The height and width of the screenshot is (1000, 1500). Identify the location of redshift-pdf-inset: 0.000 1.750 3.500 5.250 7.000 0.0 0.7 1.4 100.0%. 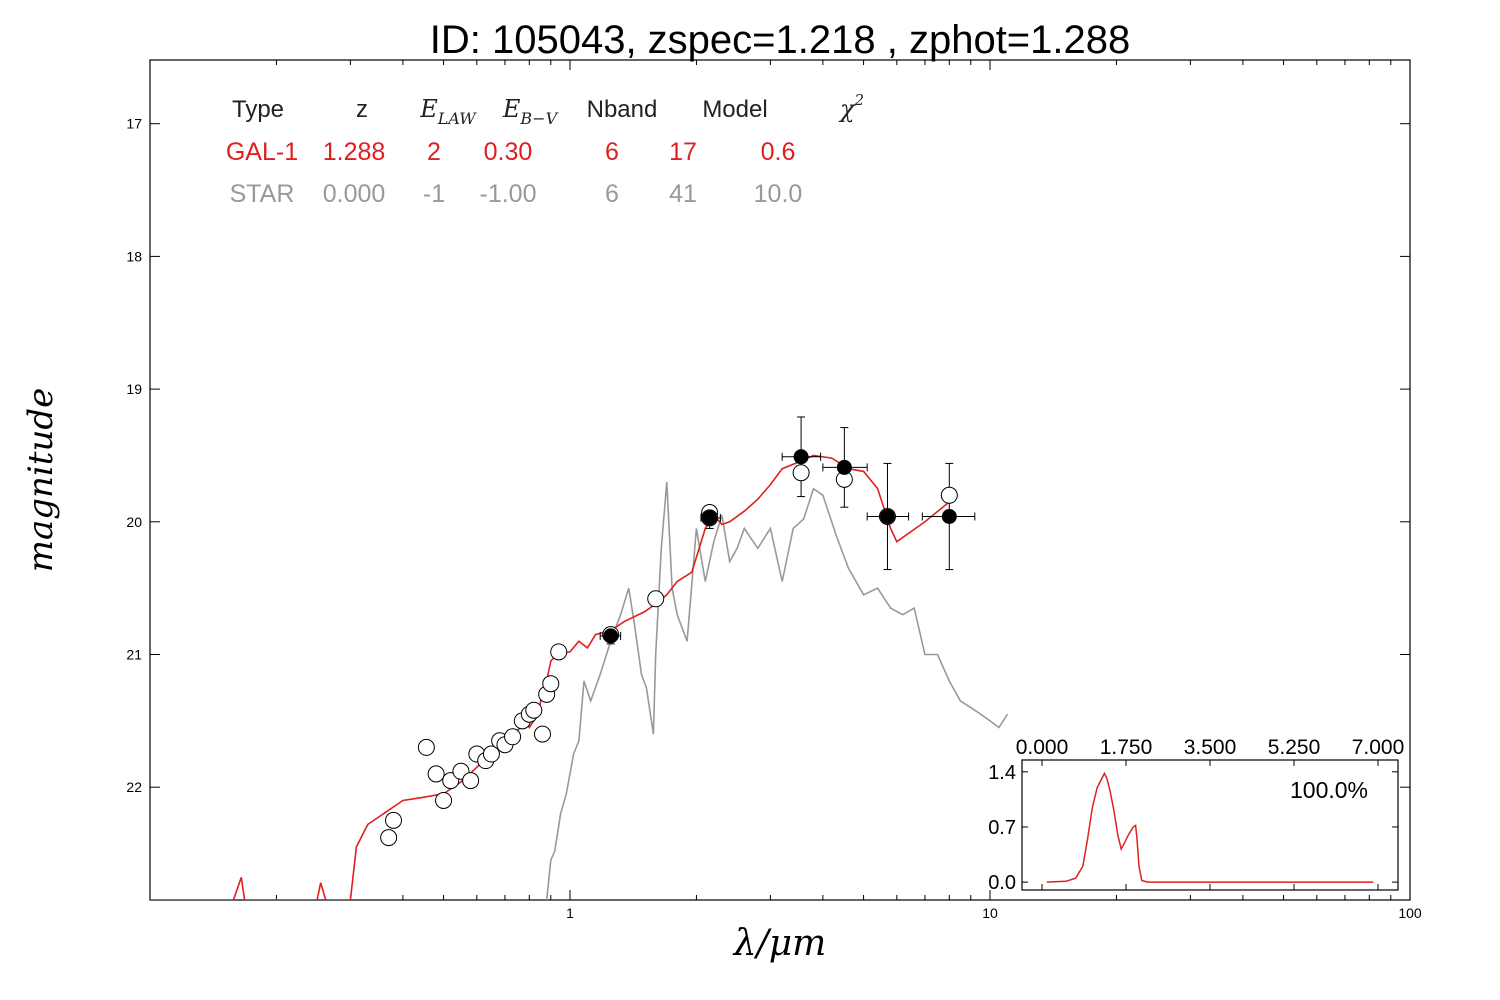
(1196, 815).